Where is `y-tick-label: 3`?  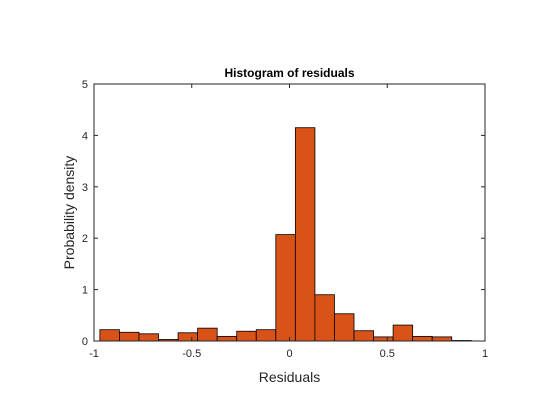 y-tick-label: 3 is located at coordinates (85, 188).